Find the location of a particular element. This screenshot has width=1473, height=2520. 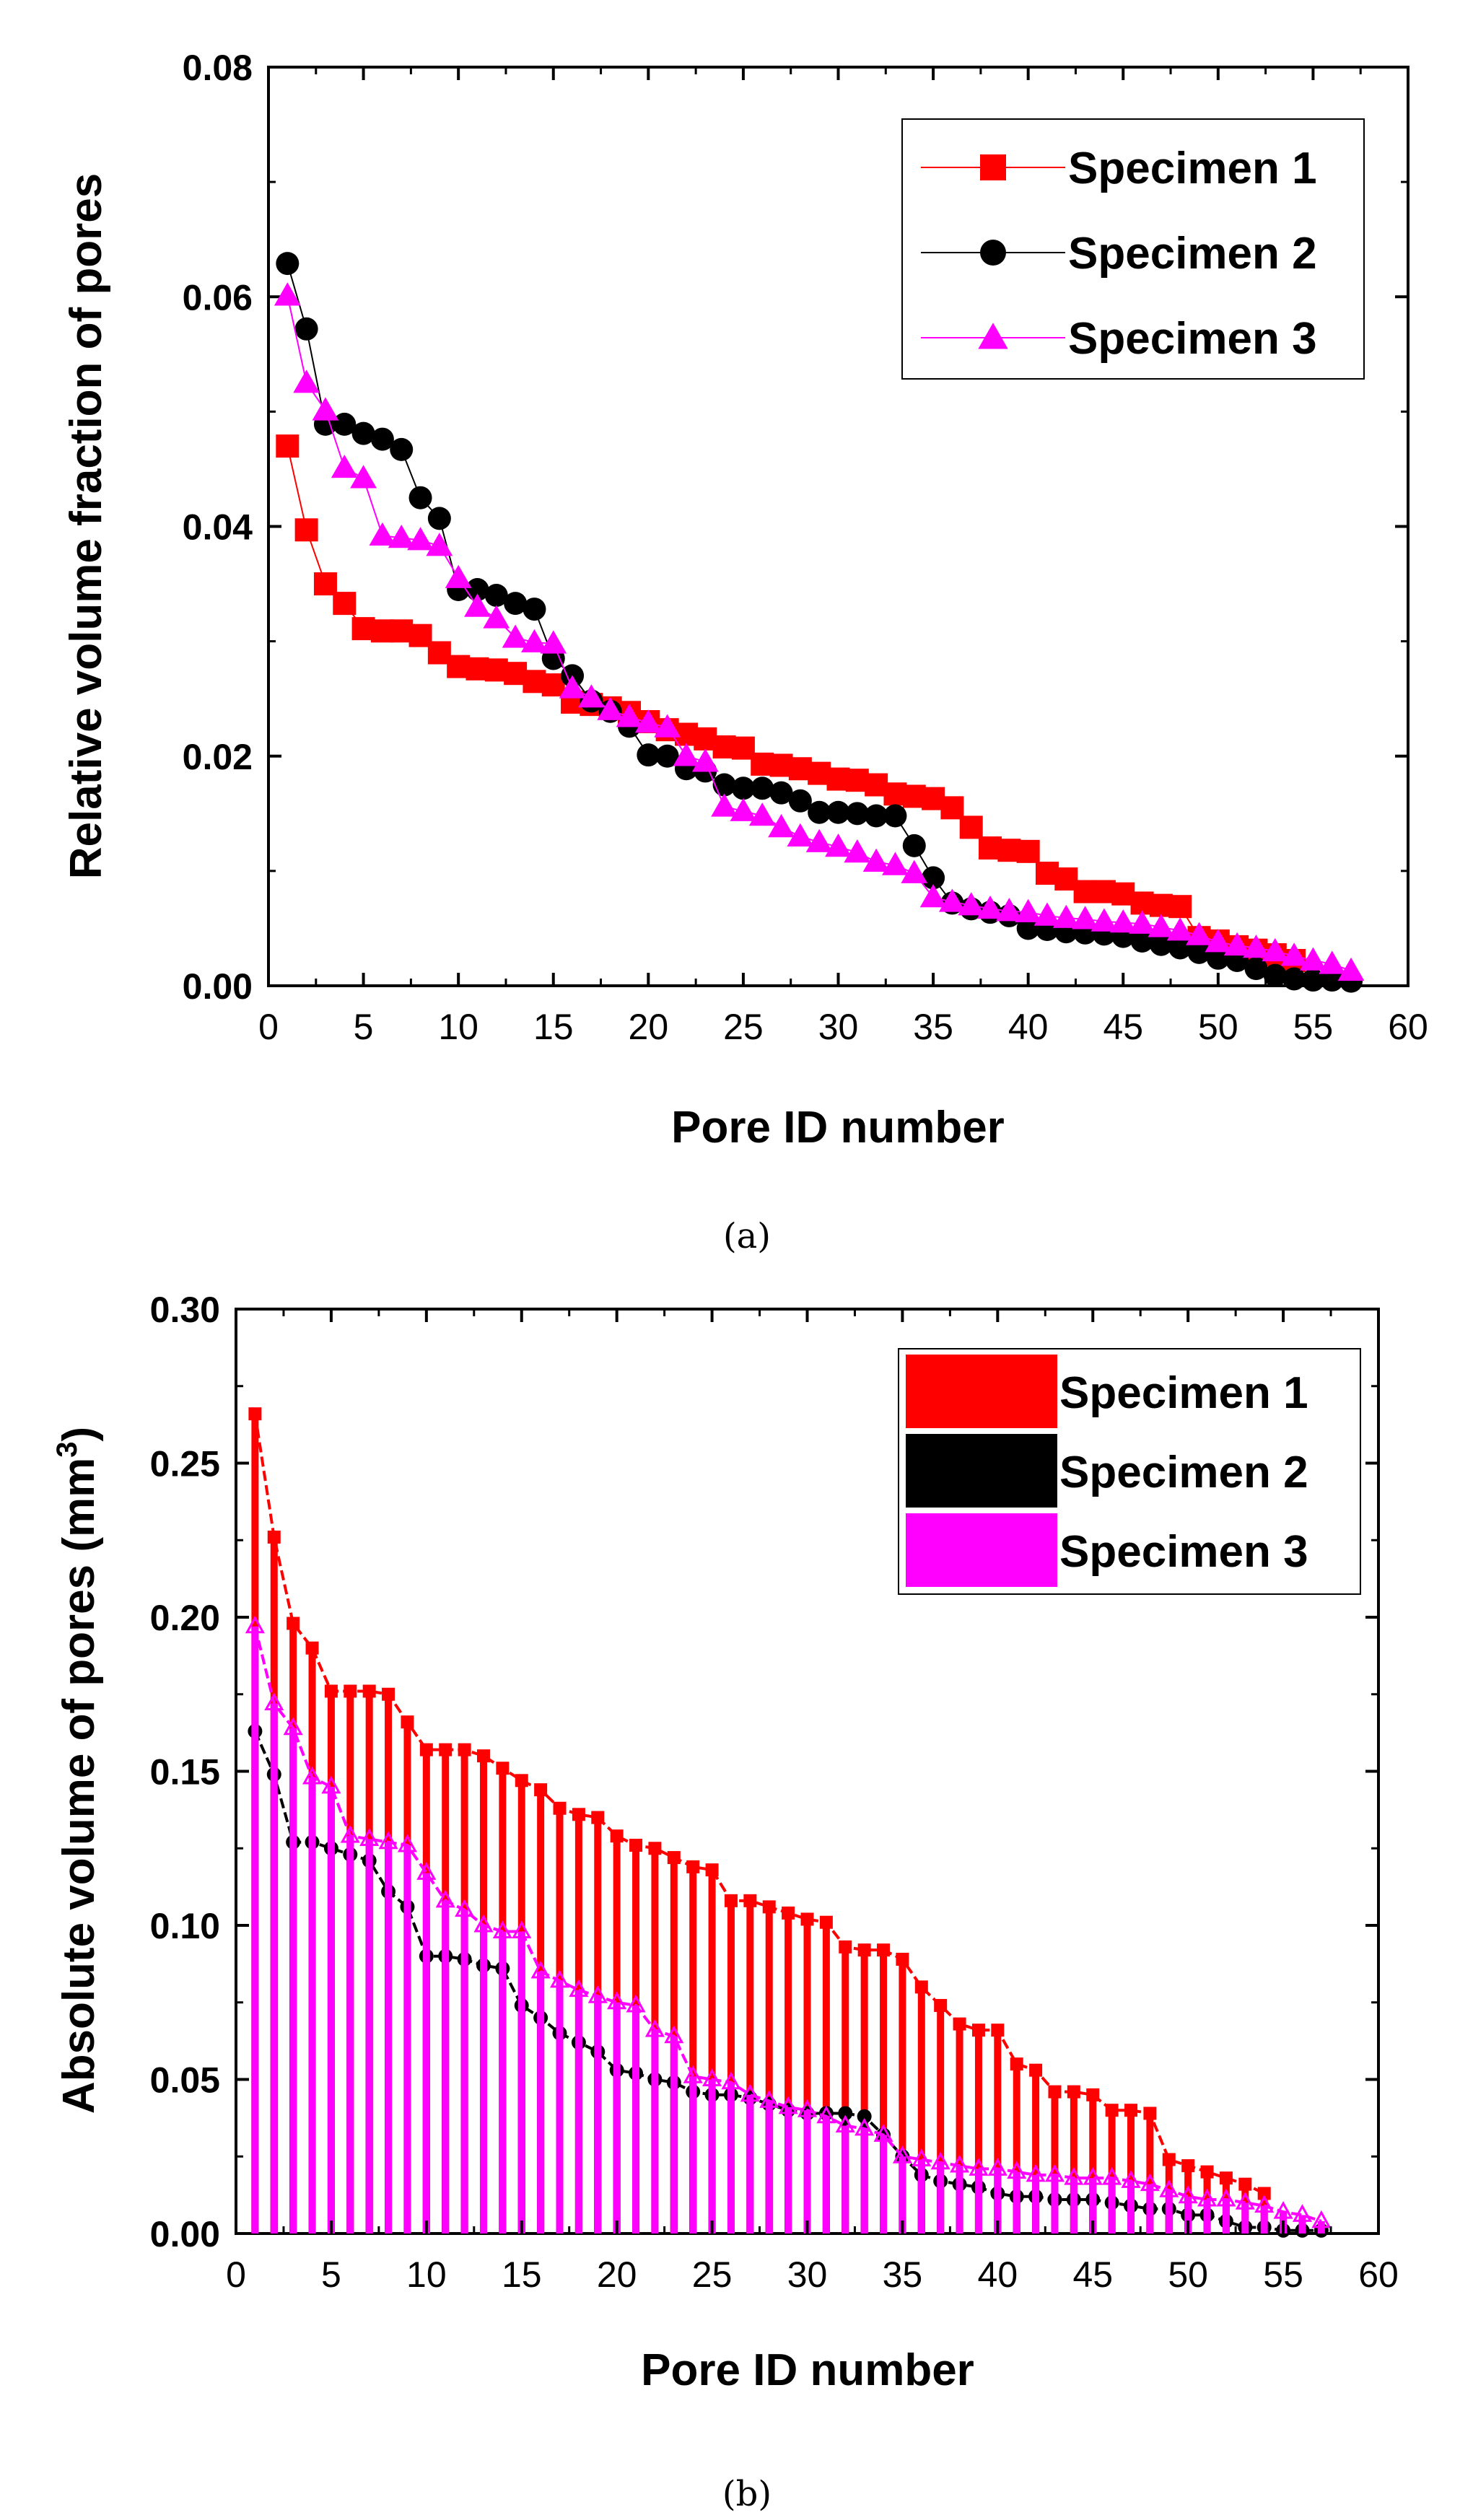

panel-b-x-tick-label: 5 is located at coordinates (331, 2274).